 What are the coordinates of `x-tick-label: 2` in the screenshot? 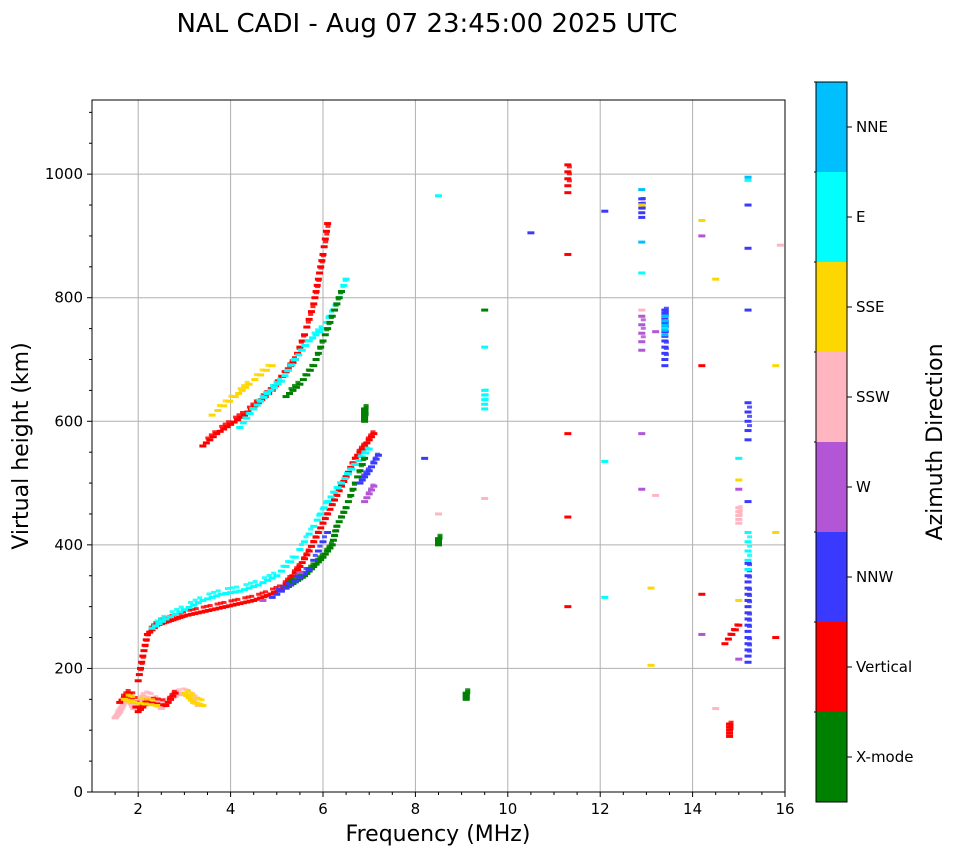 It's located at (138, 809).